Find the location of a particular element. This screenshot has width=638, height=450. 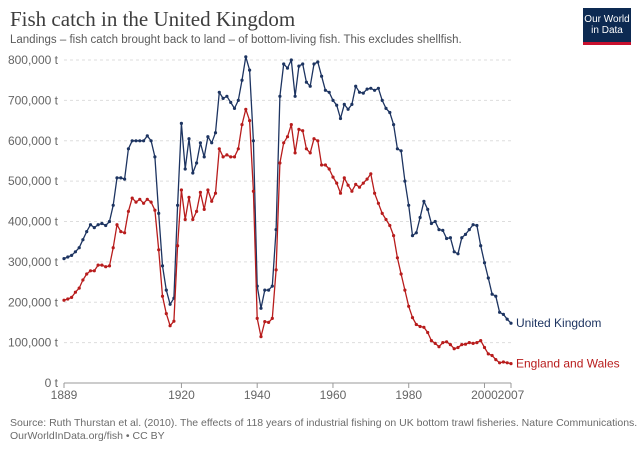

y-tick-label: 200,000 t is located at coordinates (33, 302).